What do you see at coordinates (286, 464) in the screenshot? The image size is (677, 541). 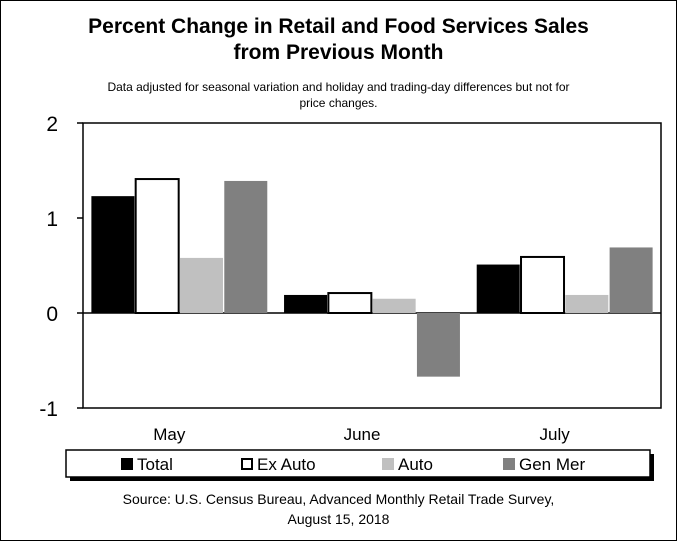 I see `legend-label-ex-auto: Ex Auto` at bounding box center [286, 464].